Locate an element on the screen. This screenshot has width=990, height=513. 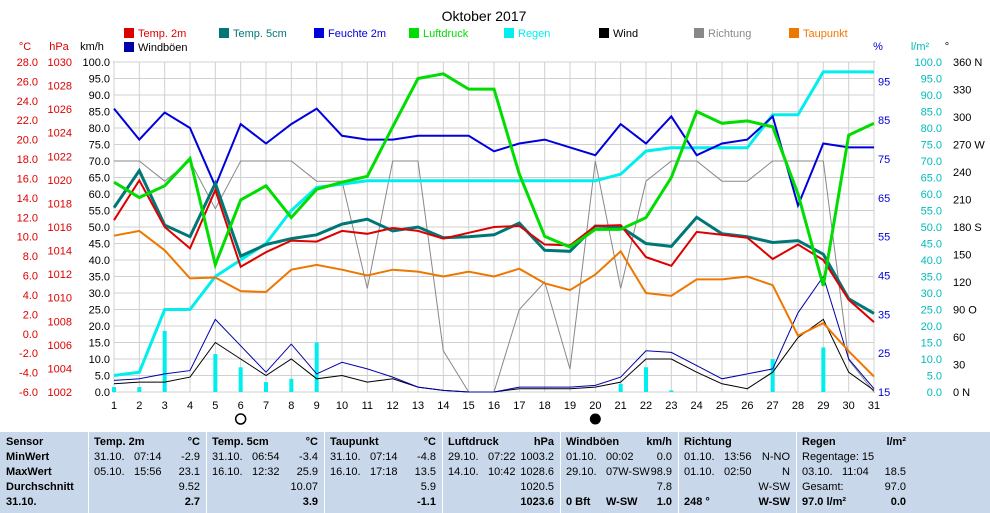
stats-value: -4.8 is located at coordinates (426, 457).